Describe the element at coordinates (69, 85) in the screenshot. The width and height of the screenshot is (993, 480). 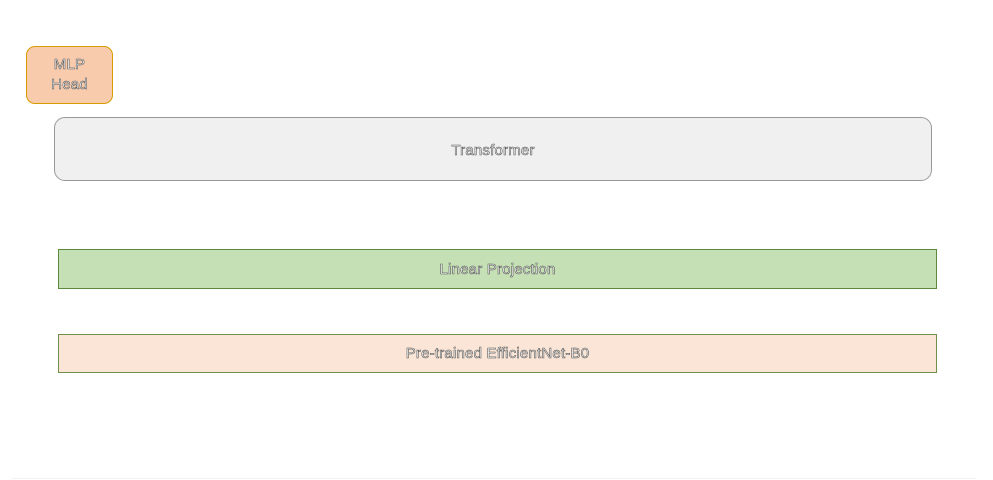
I see `mlp-head-label-line2: Head` at that location.